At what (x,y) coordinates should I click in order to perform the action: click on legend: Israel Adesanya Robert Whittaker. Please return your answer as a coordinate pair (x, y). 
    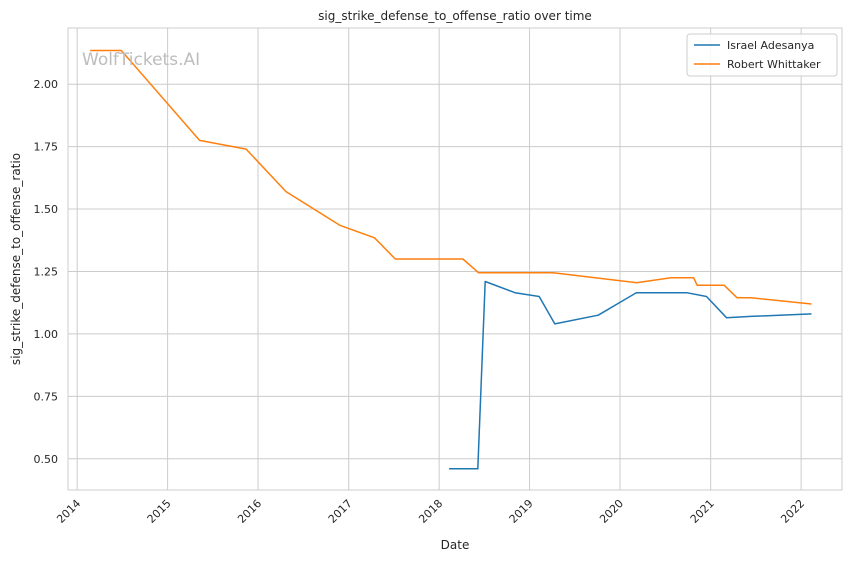
    Looking at the image, I should click on (762, 55).